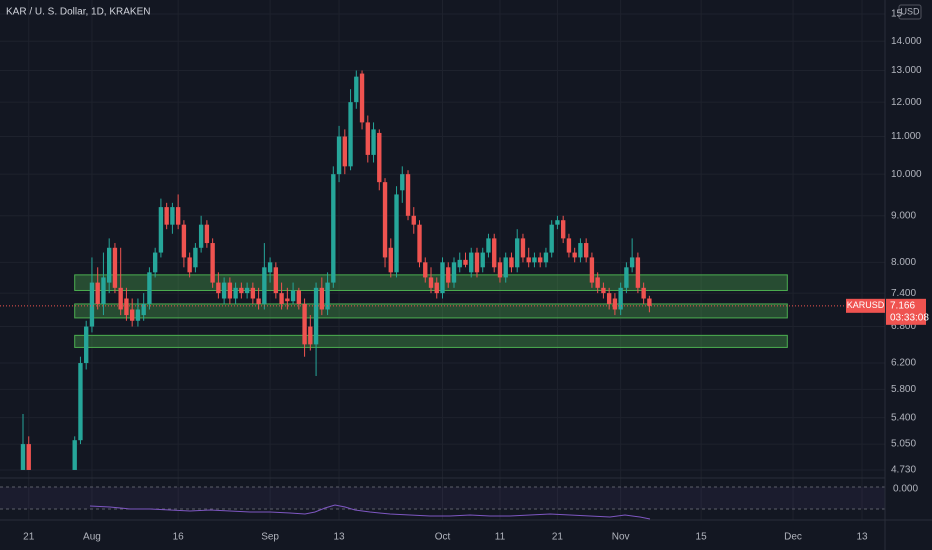 The image size is (932, 550). I want to click on y-tick-label: 6.200, so click(903, 363).